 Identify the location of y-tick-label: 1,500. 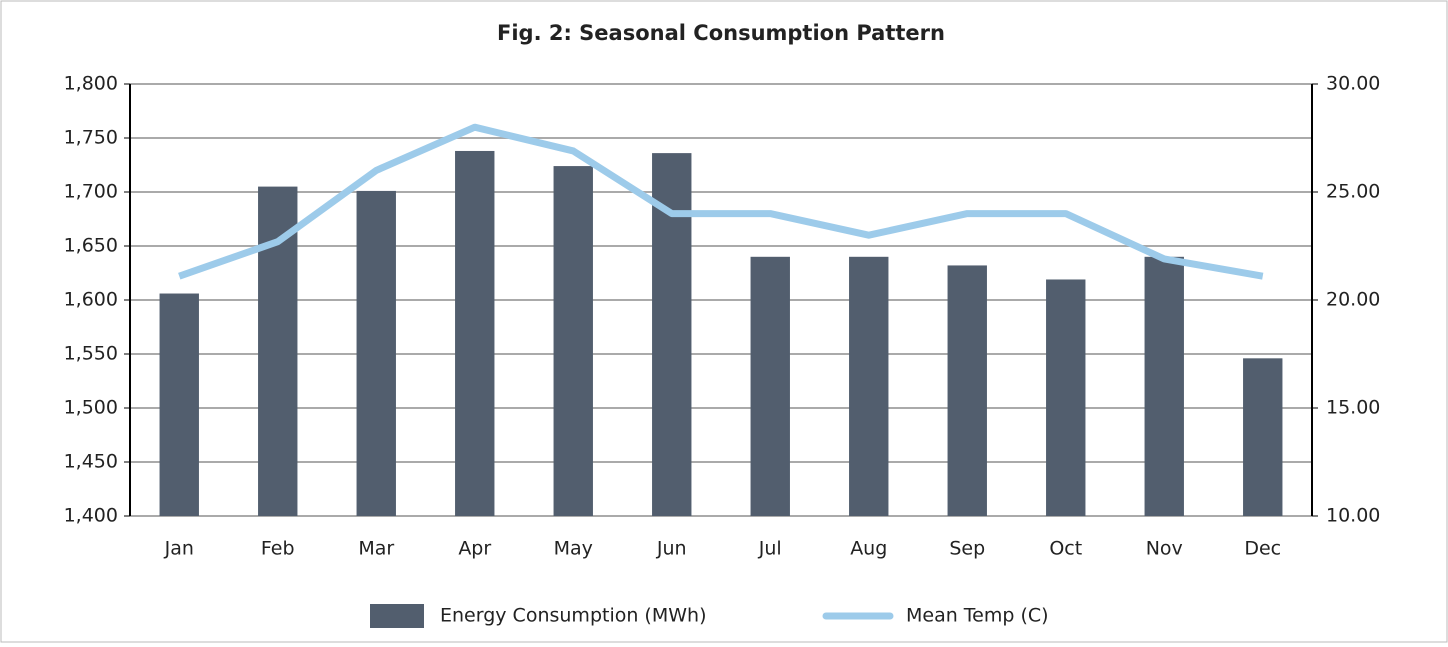
(91, 408).